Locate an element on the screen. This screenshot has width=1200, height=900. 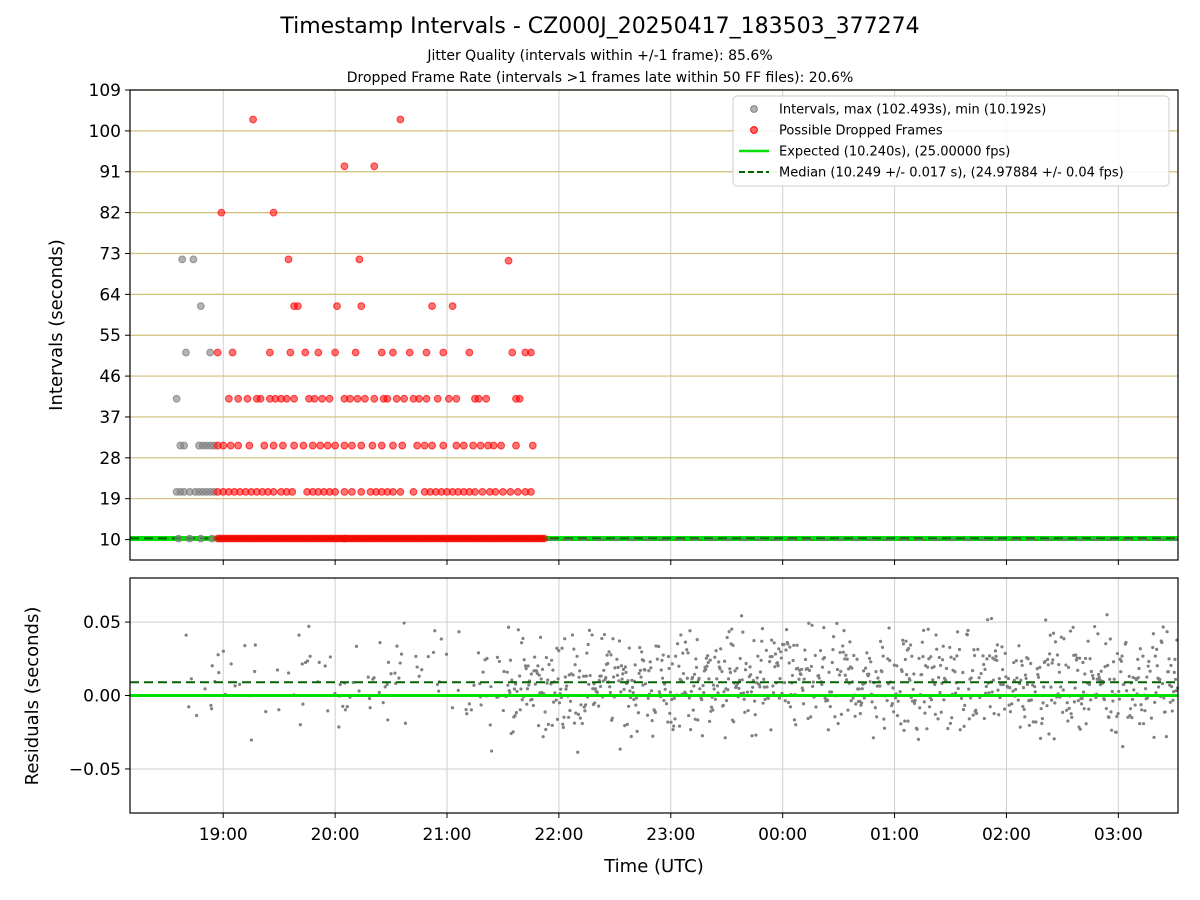
x-tick-label: 22:00 is located at coordinates (558, 835).